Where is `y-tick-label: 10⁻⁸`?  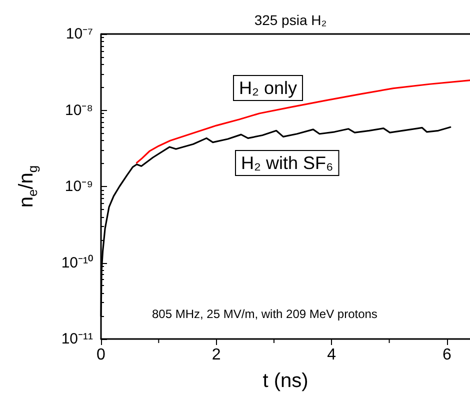 y-tick-label: 10⁻⁸ is located at coordinates (78, 110).